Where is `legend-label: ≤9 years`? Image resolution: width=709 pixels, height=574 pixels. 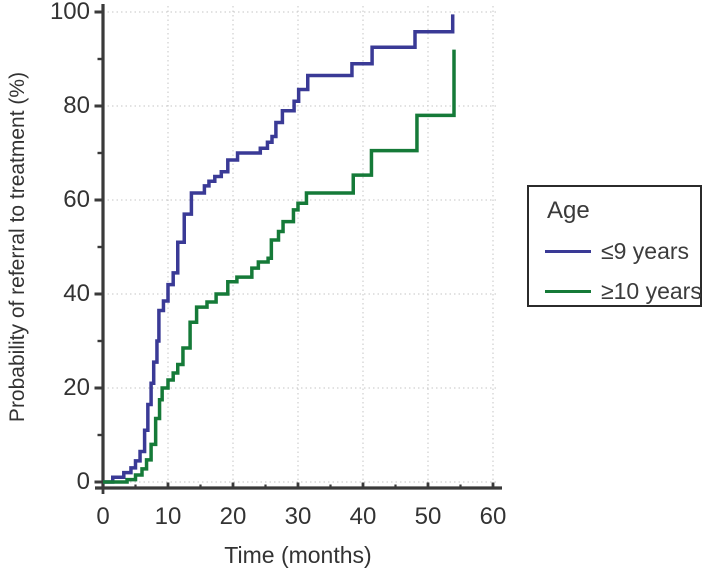 legend-label: ≤9 years is located at coordinates (645, 251).